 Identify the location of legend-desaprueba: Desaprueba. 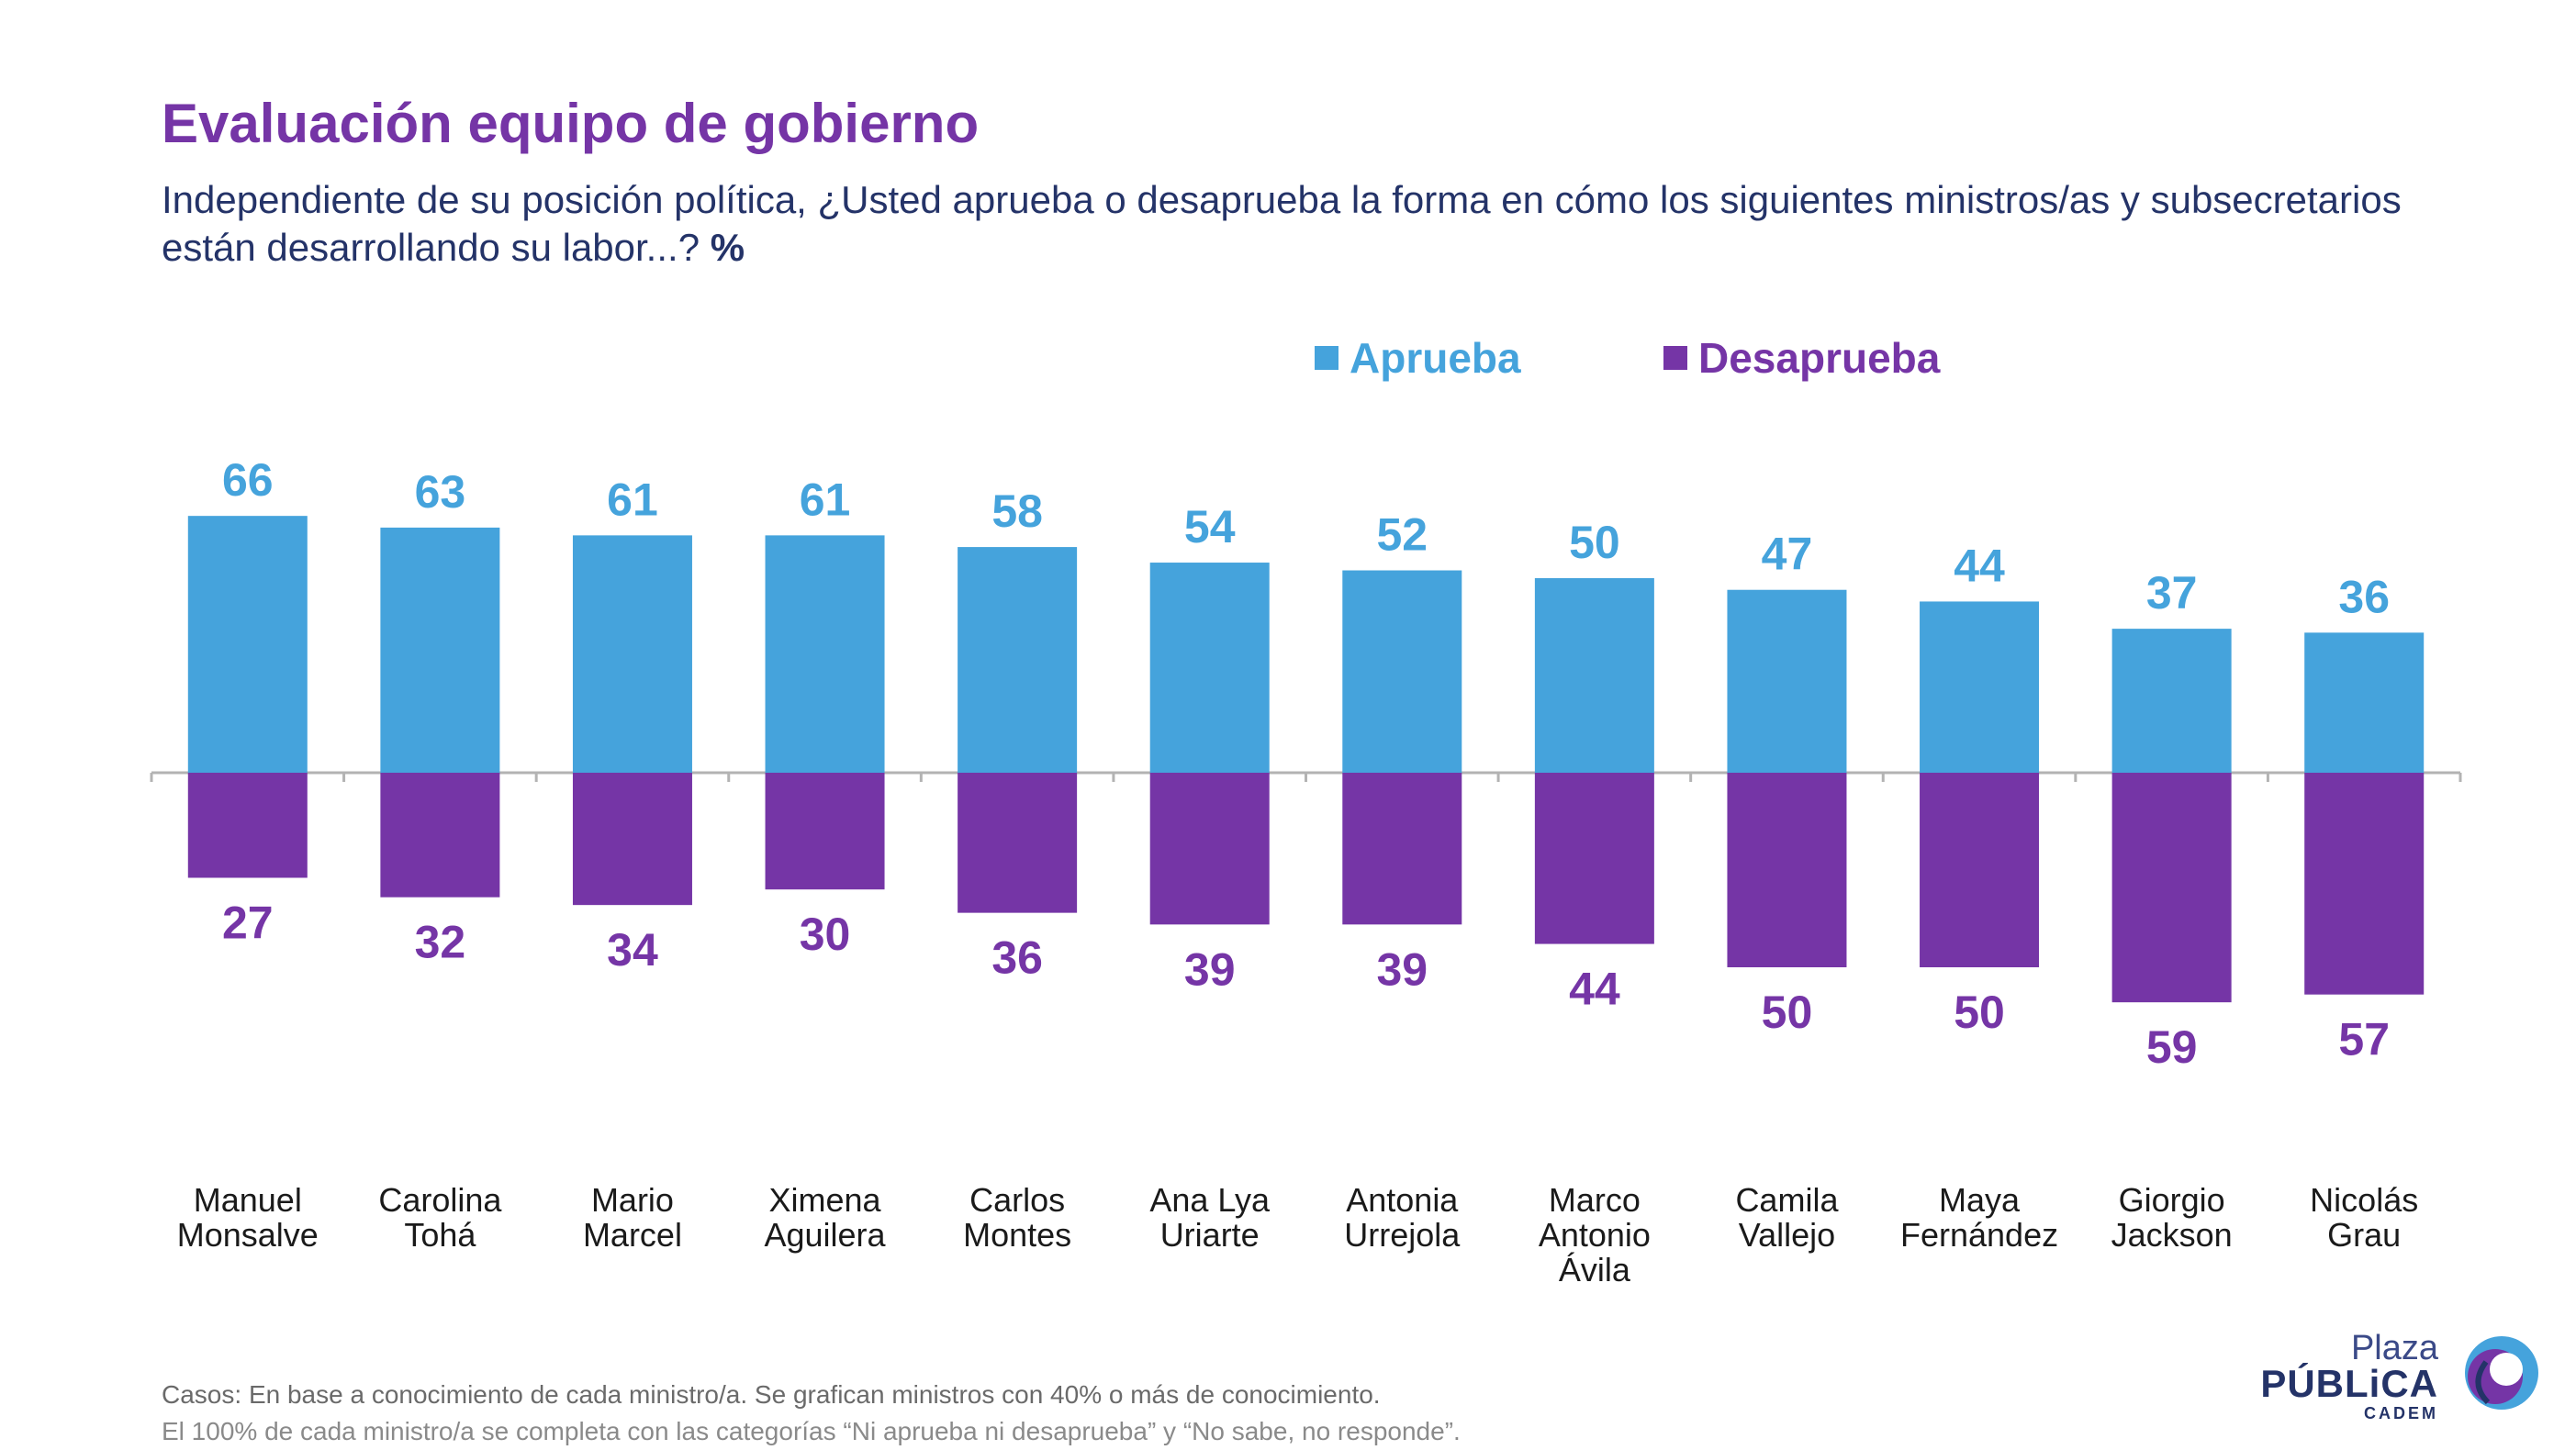
(1801, 357).